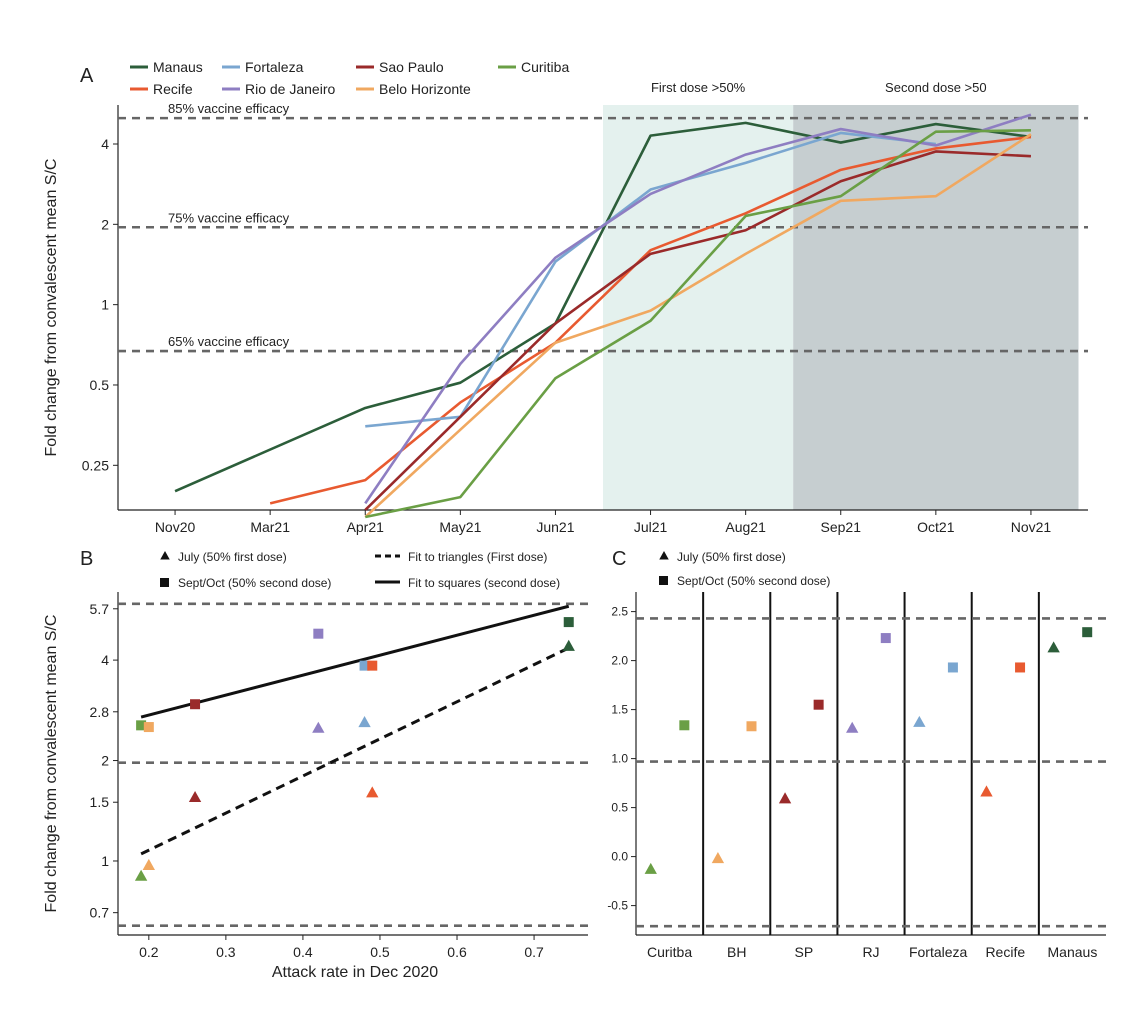  What do you see at coordinates (669, 952) in the screenshot?
I see `category-label-c-curitba: Curitba` at bounding box center [669, 952].